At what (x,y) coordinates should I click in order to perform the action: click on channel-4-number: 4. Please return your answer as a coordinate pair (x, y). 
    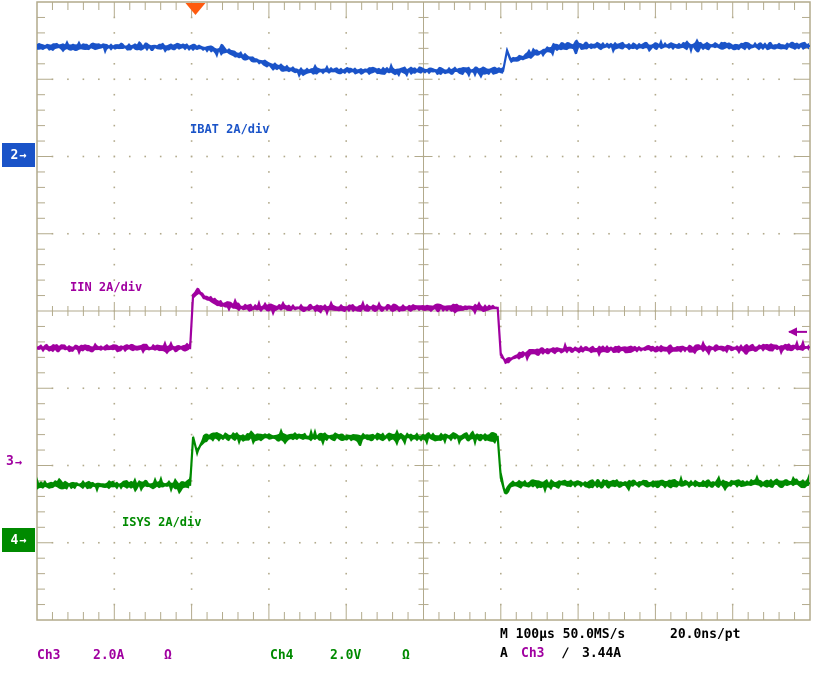
    Looking at the image, I should click on (14, 540).